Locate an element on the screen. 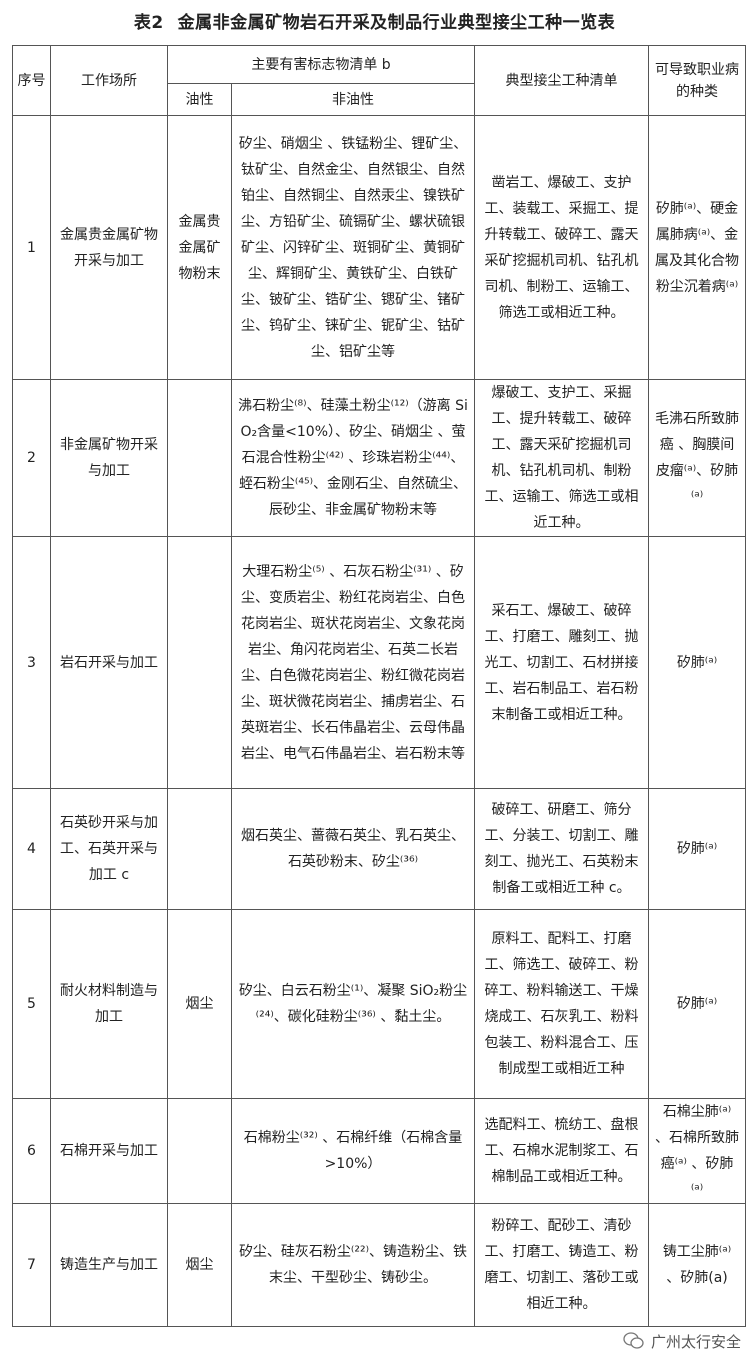 The image size is (749, 1352). wechat-icon is located at coordinates (633, 1340).